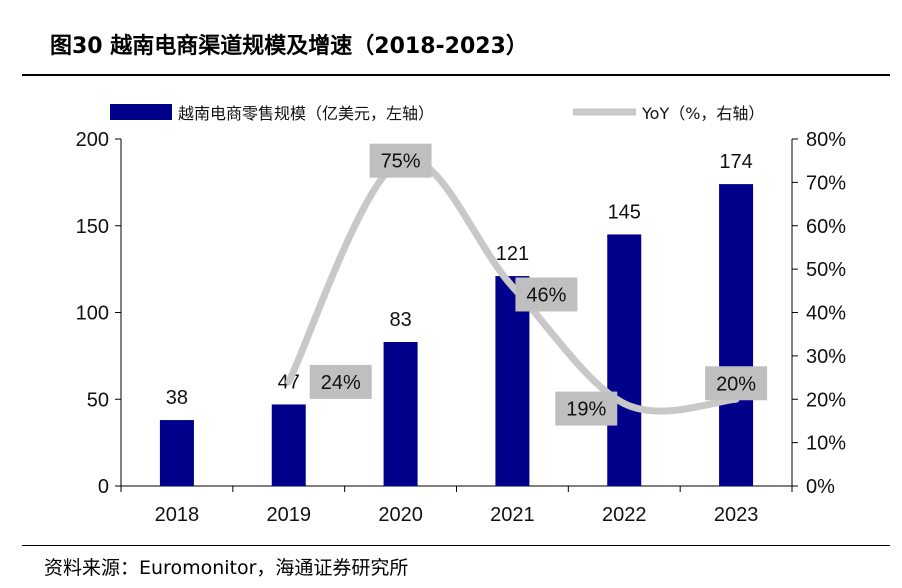 The image size is (902, 588). Describe the element at coordinates (826, 357) in the screenshot. I see `right-axis-tick-label: 30%` at that location.